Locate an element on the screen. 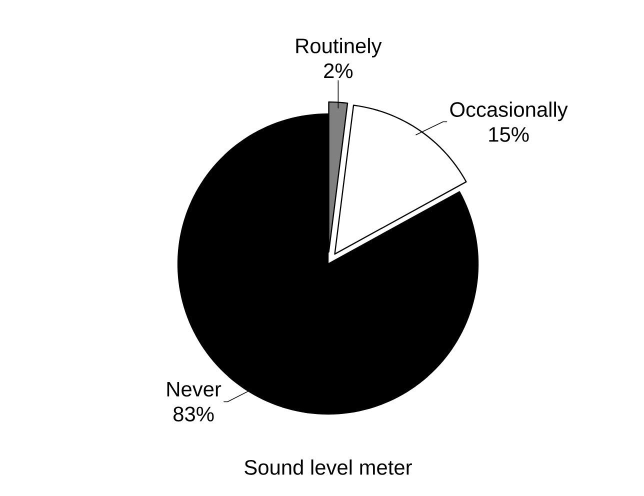 The width and height of the screenshot is (644, 496). data-label: 2% is located at coordinates (338, 70).